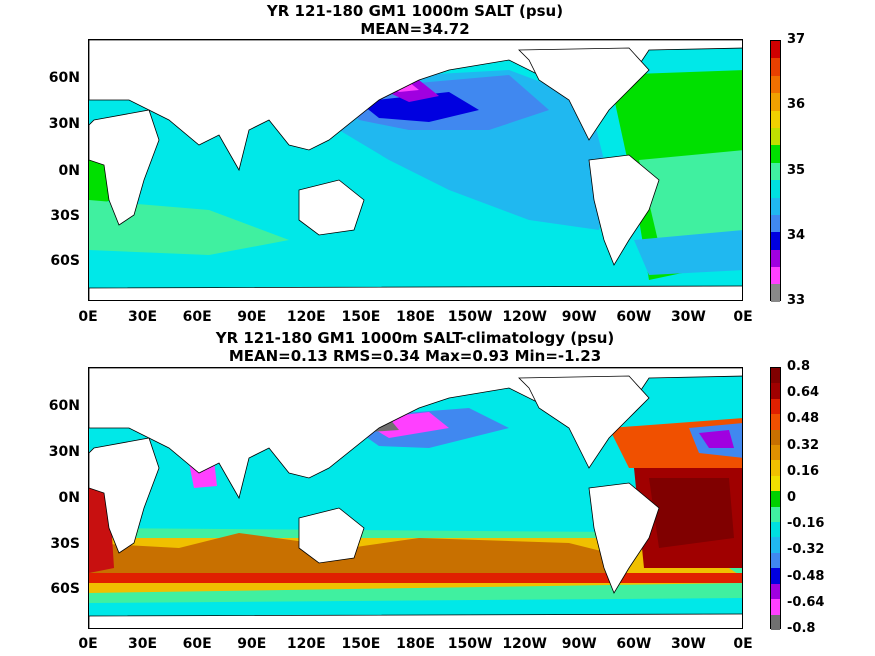 This screenshot has width=875, height=656. What do you see at coordinates (65, 544) in the screenshot?
I see `p2-ylabel: 30S` at bounding box center [65, 544].